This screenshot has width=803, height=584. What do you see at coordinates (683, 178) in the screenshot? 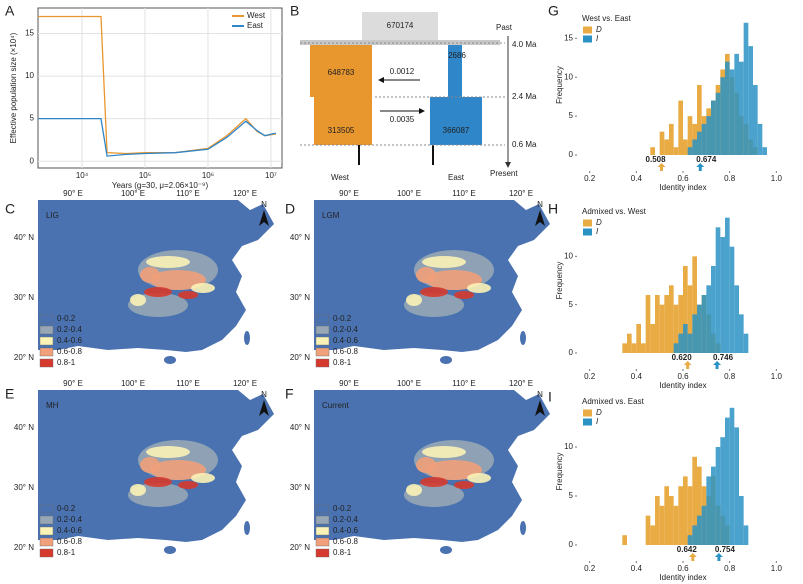
I see `x-tick-label: 0.6` at bounding box center [683, 178].